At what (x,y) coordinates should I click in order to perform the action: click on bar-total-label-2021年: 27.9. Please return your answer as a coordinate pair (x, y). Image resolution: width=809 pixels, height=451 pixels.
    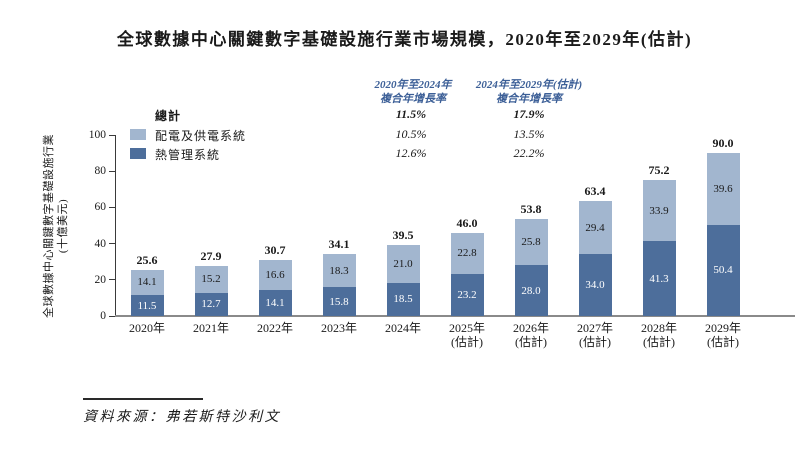
    Looking at the image, I should click on (211, 255).